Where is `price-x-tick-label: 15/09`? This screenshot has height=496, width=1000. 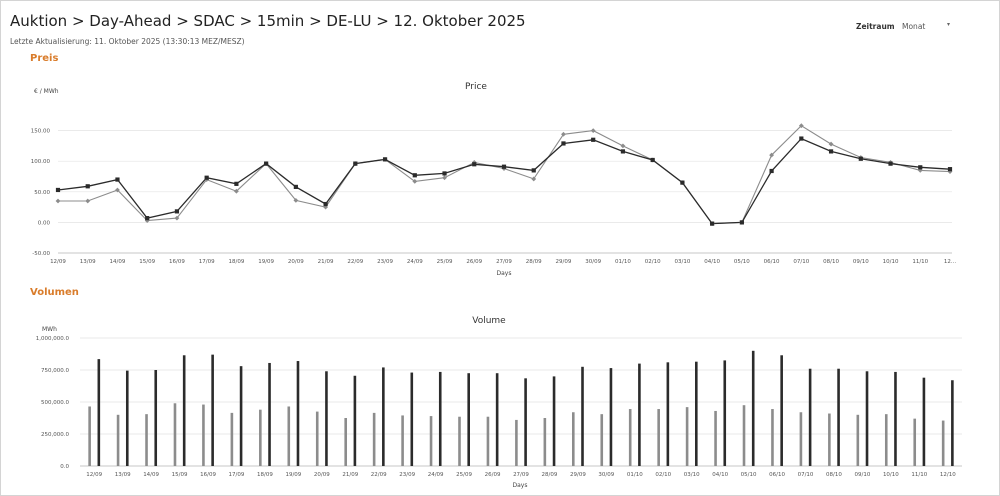
price-x-tick-label: 15/09 is located at coordinates (147, 262).